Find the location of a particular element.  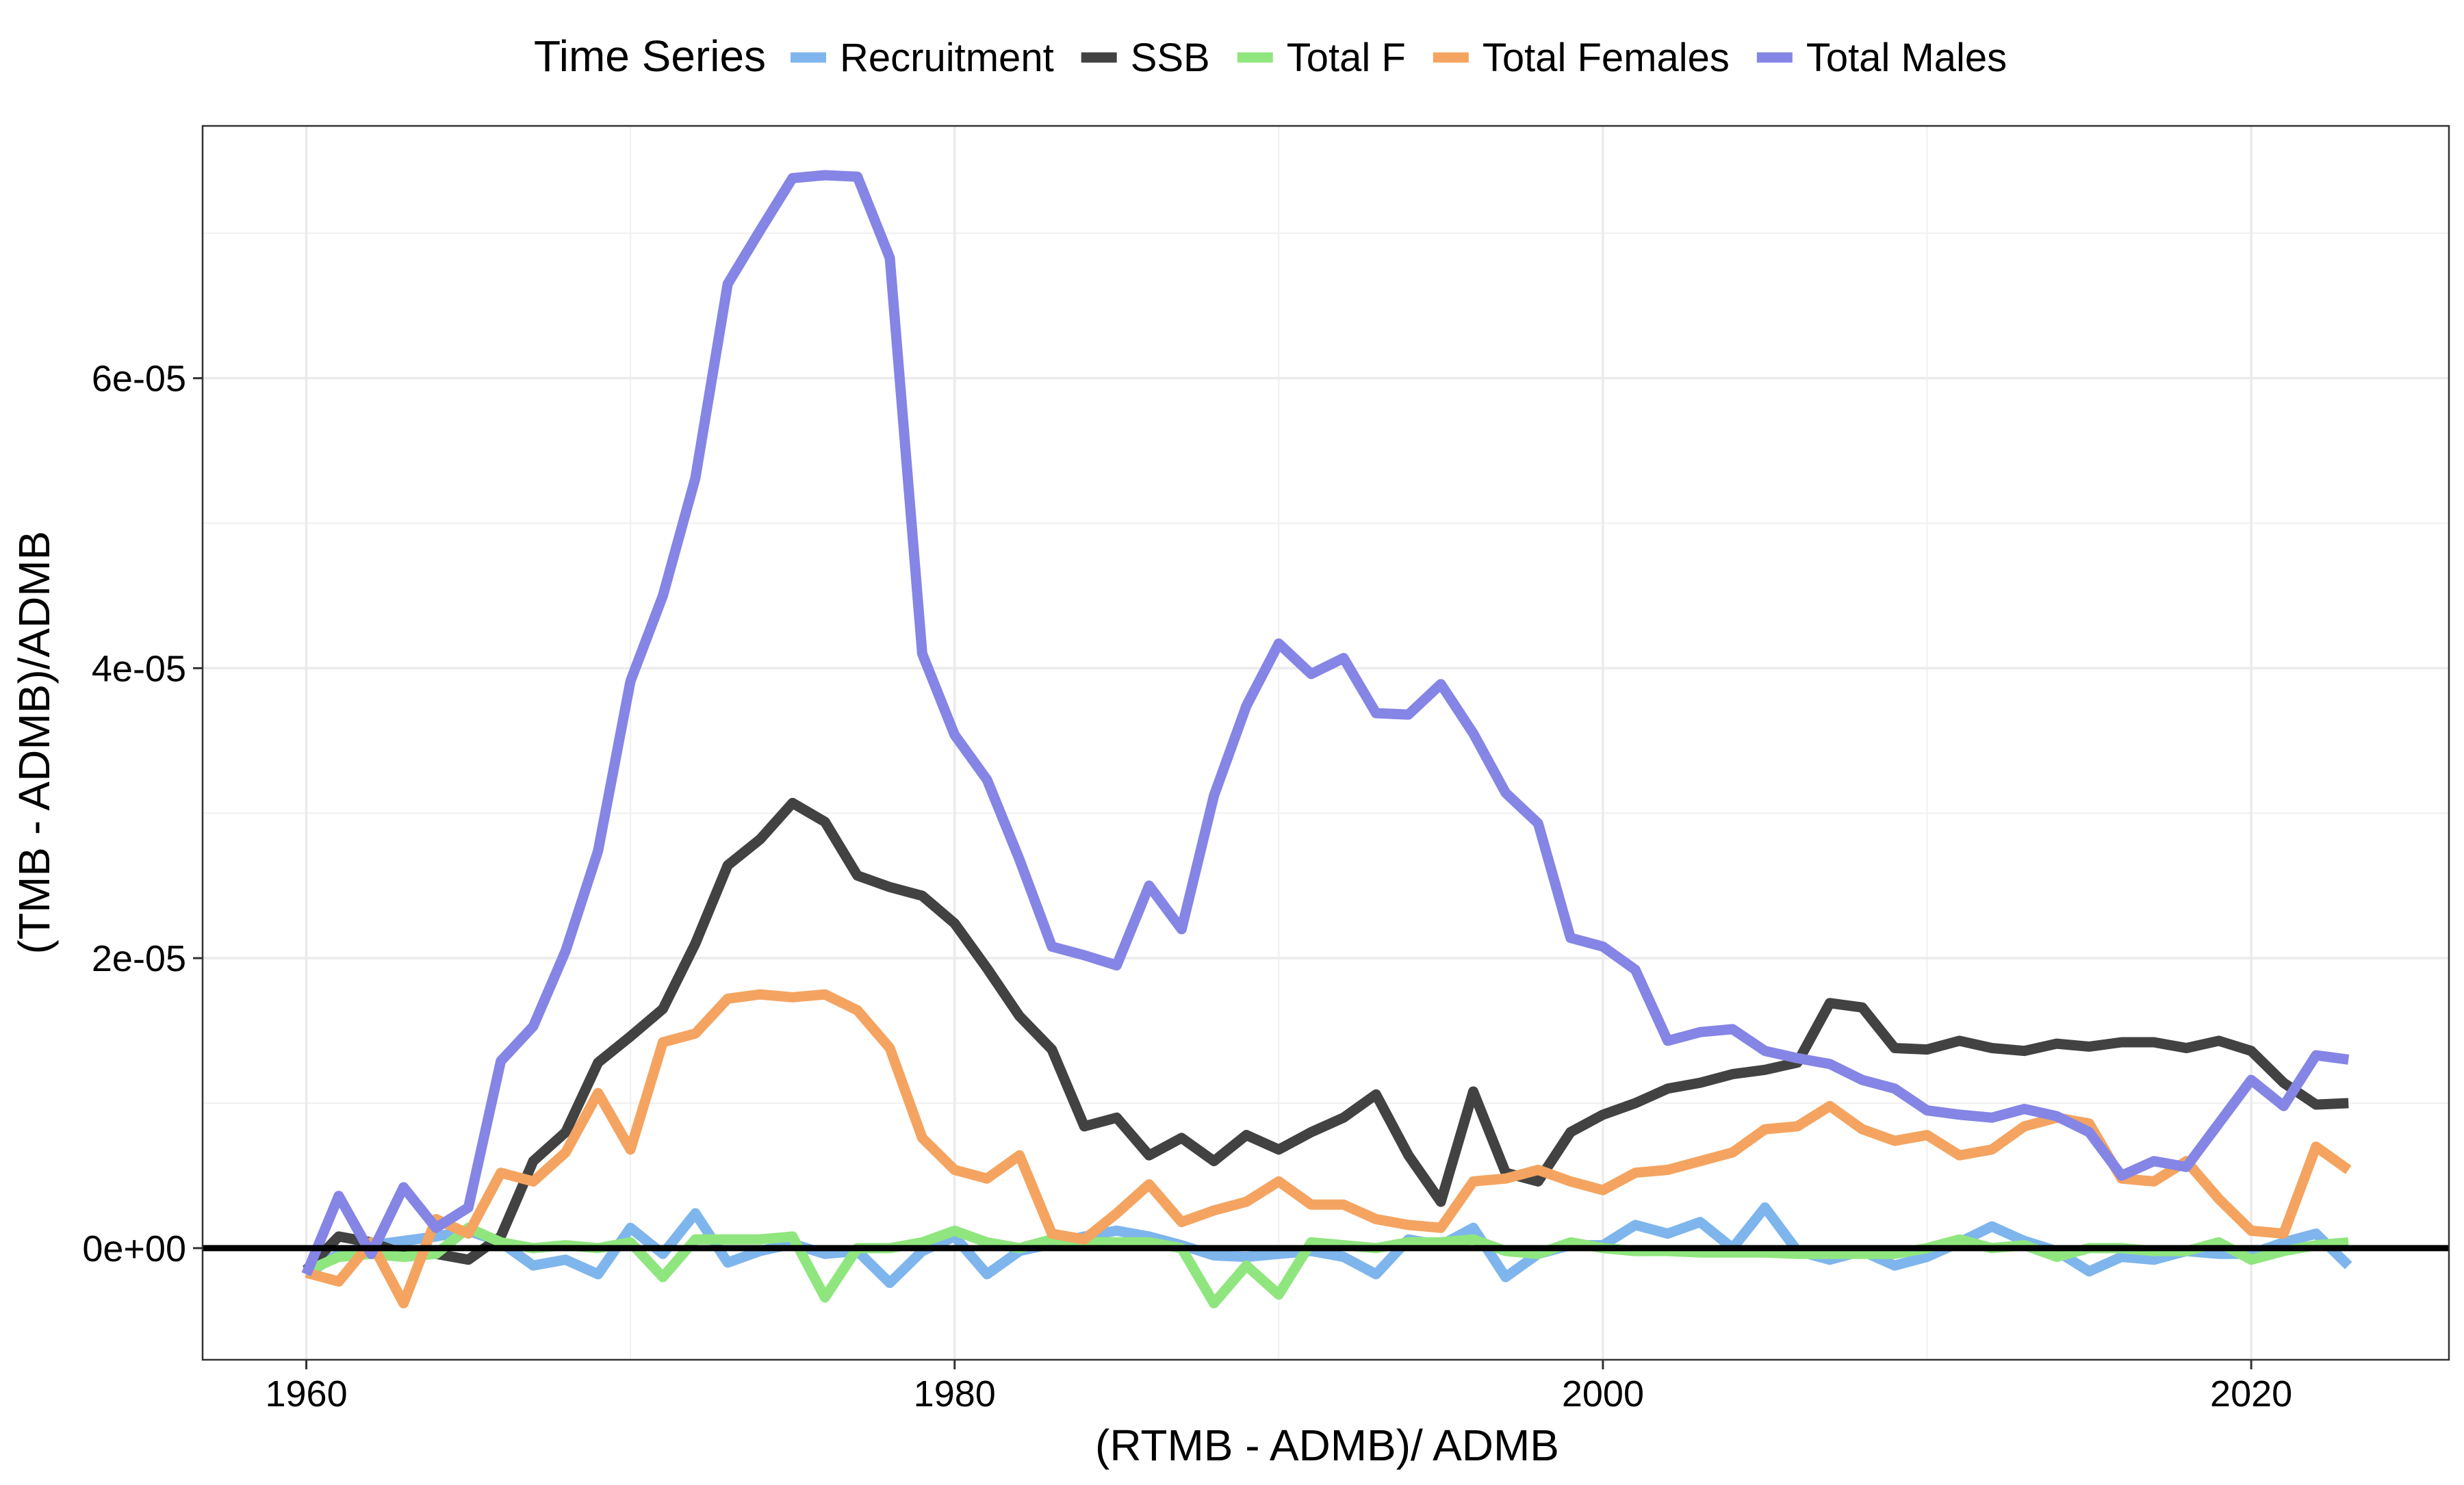

y-tick-label: 2e-05 is located at coordinates (139, 958).